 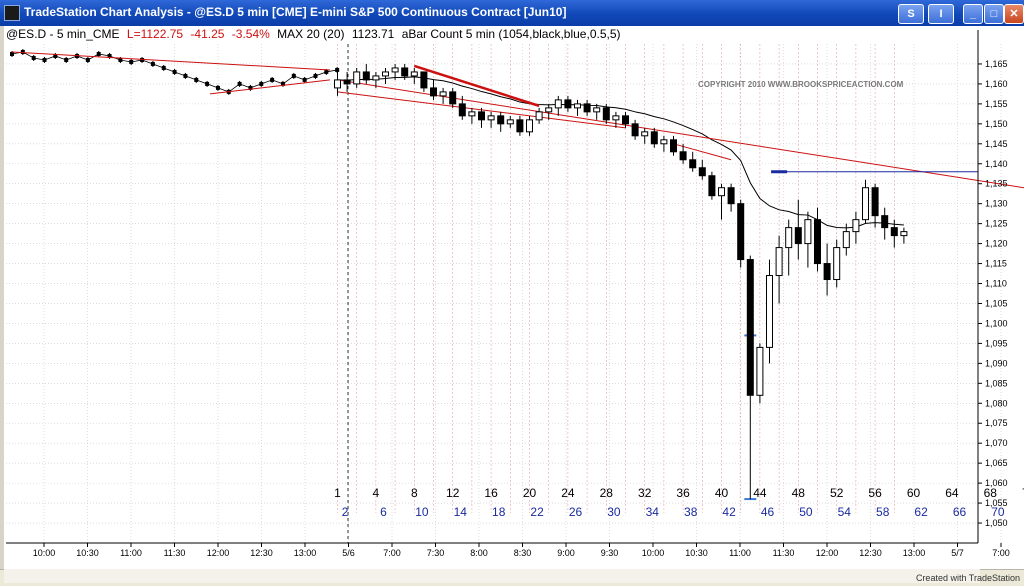 I want to click on copyright-notice: COPYRIGHT 2010 WWW.BROOKSPRICEACTION.COM, so click(x=800, y=84).